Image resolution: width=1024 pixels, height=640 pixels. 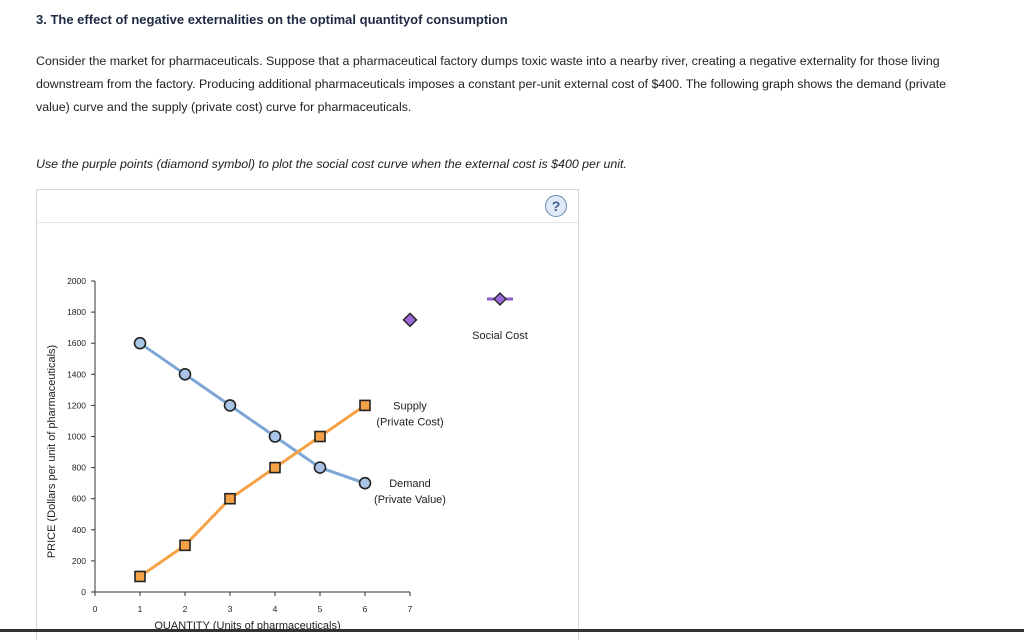 I want to click on x-tick-label: 5, so click(x=320, y=609).